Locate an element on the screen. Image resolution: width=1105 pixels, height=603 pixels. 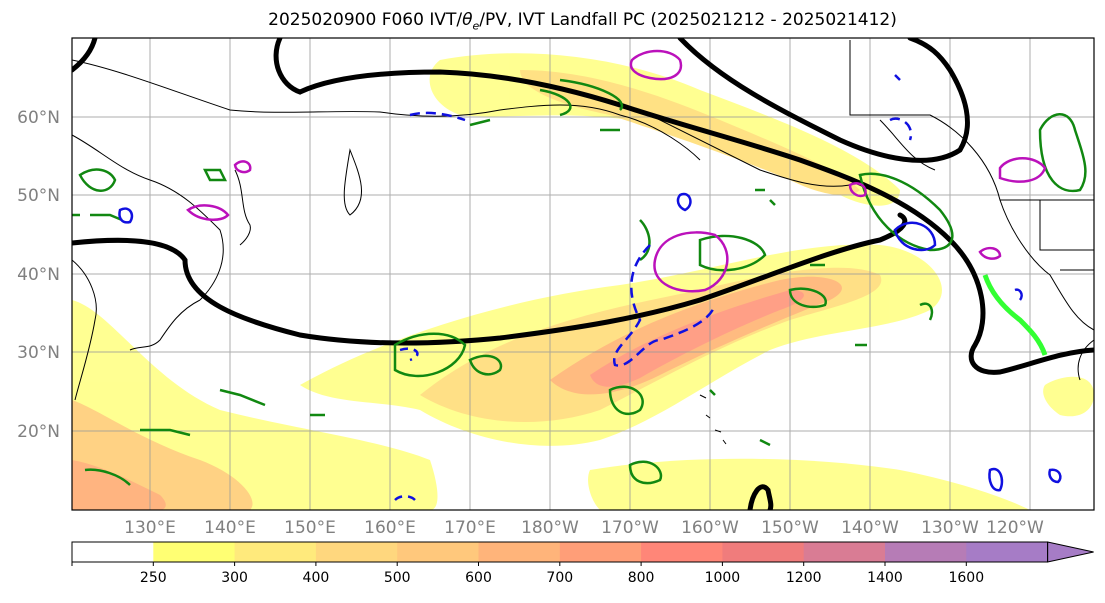
colorbar-tick-label: 250 is located at coordinates (153, 578).